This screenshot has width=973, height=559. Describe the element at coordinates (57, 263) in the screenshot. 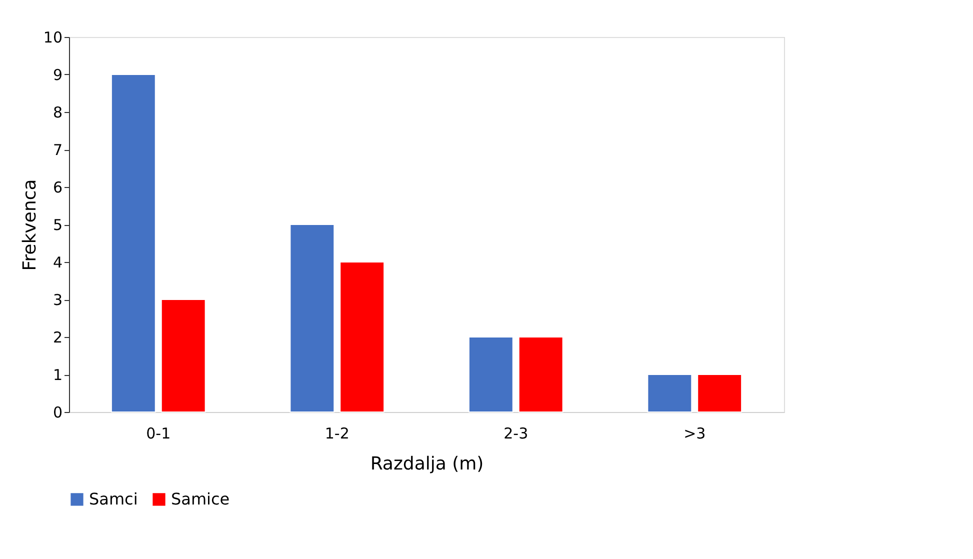

I see `y-tick-label: 4` at that location.